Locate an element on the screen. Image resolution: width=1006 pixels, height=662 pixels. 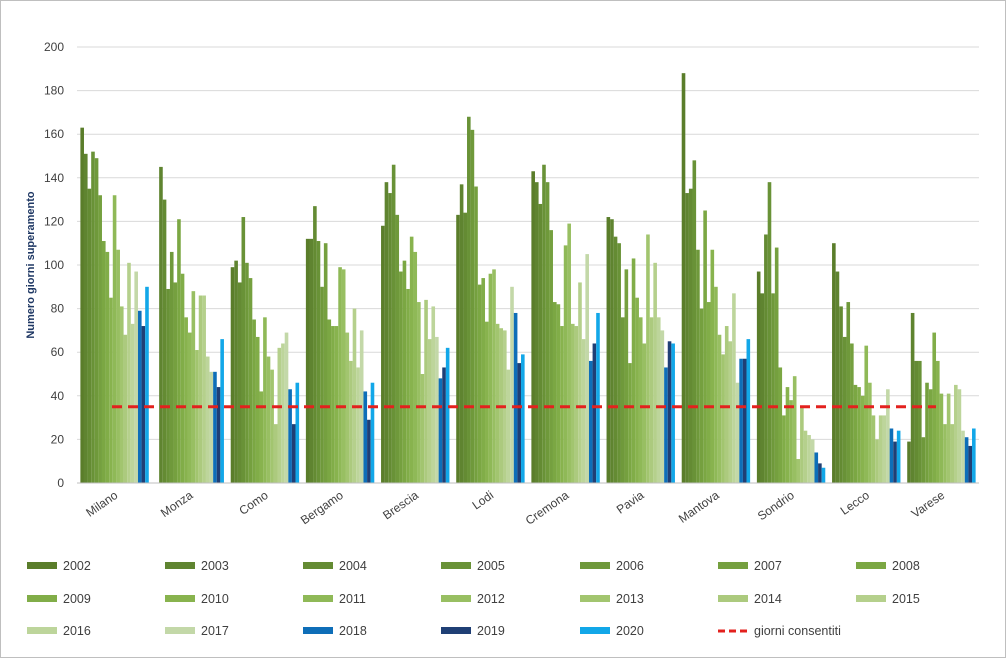
x-tick-label: Bergamo is located at coordinates (322, 508).